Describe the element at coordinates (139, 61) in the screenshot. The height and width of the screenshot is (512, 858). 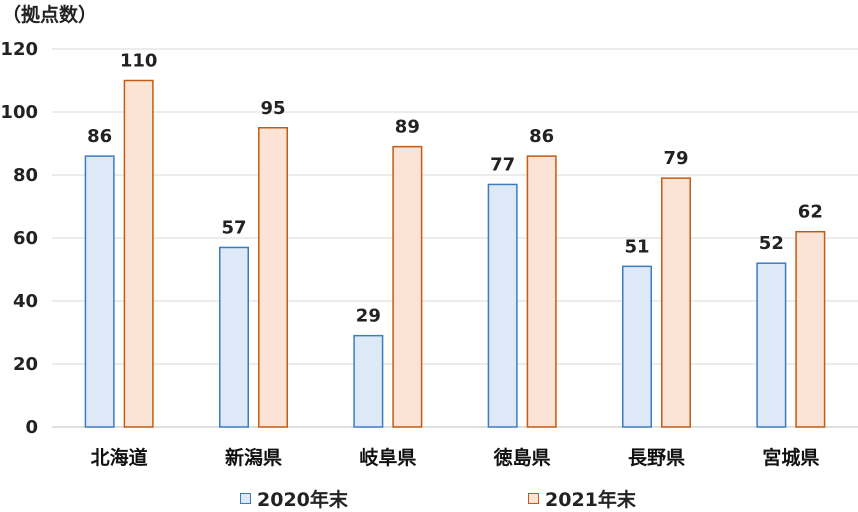
I see `data-label: 110` at that location.